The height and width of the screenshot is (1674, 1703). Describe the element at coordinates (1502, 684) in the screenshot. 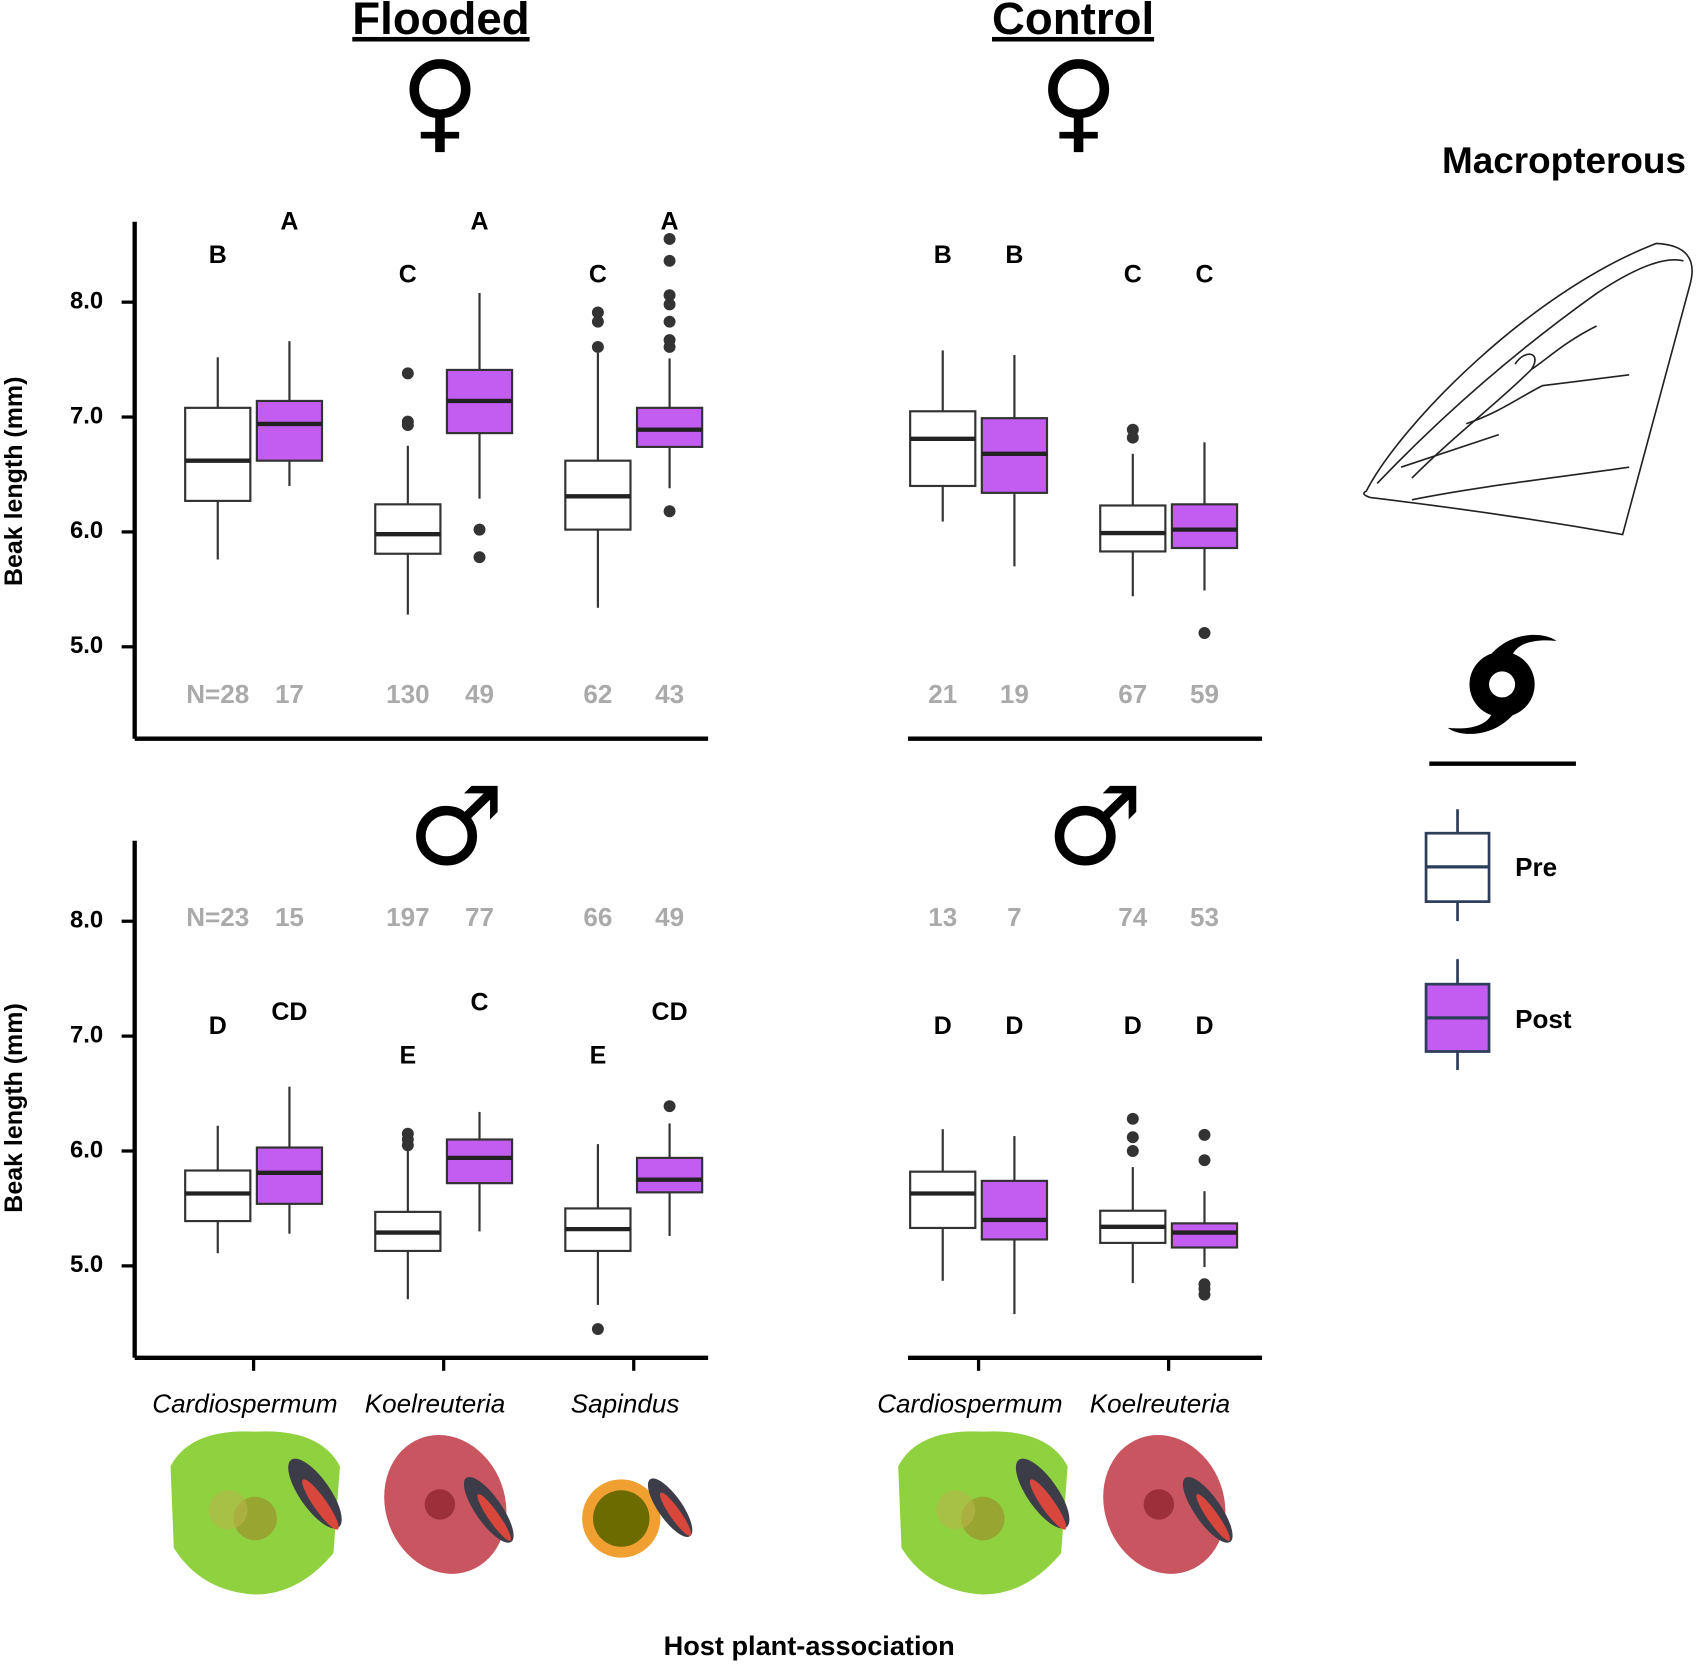

I see `hurricane-icon` at that location.